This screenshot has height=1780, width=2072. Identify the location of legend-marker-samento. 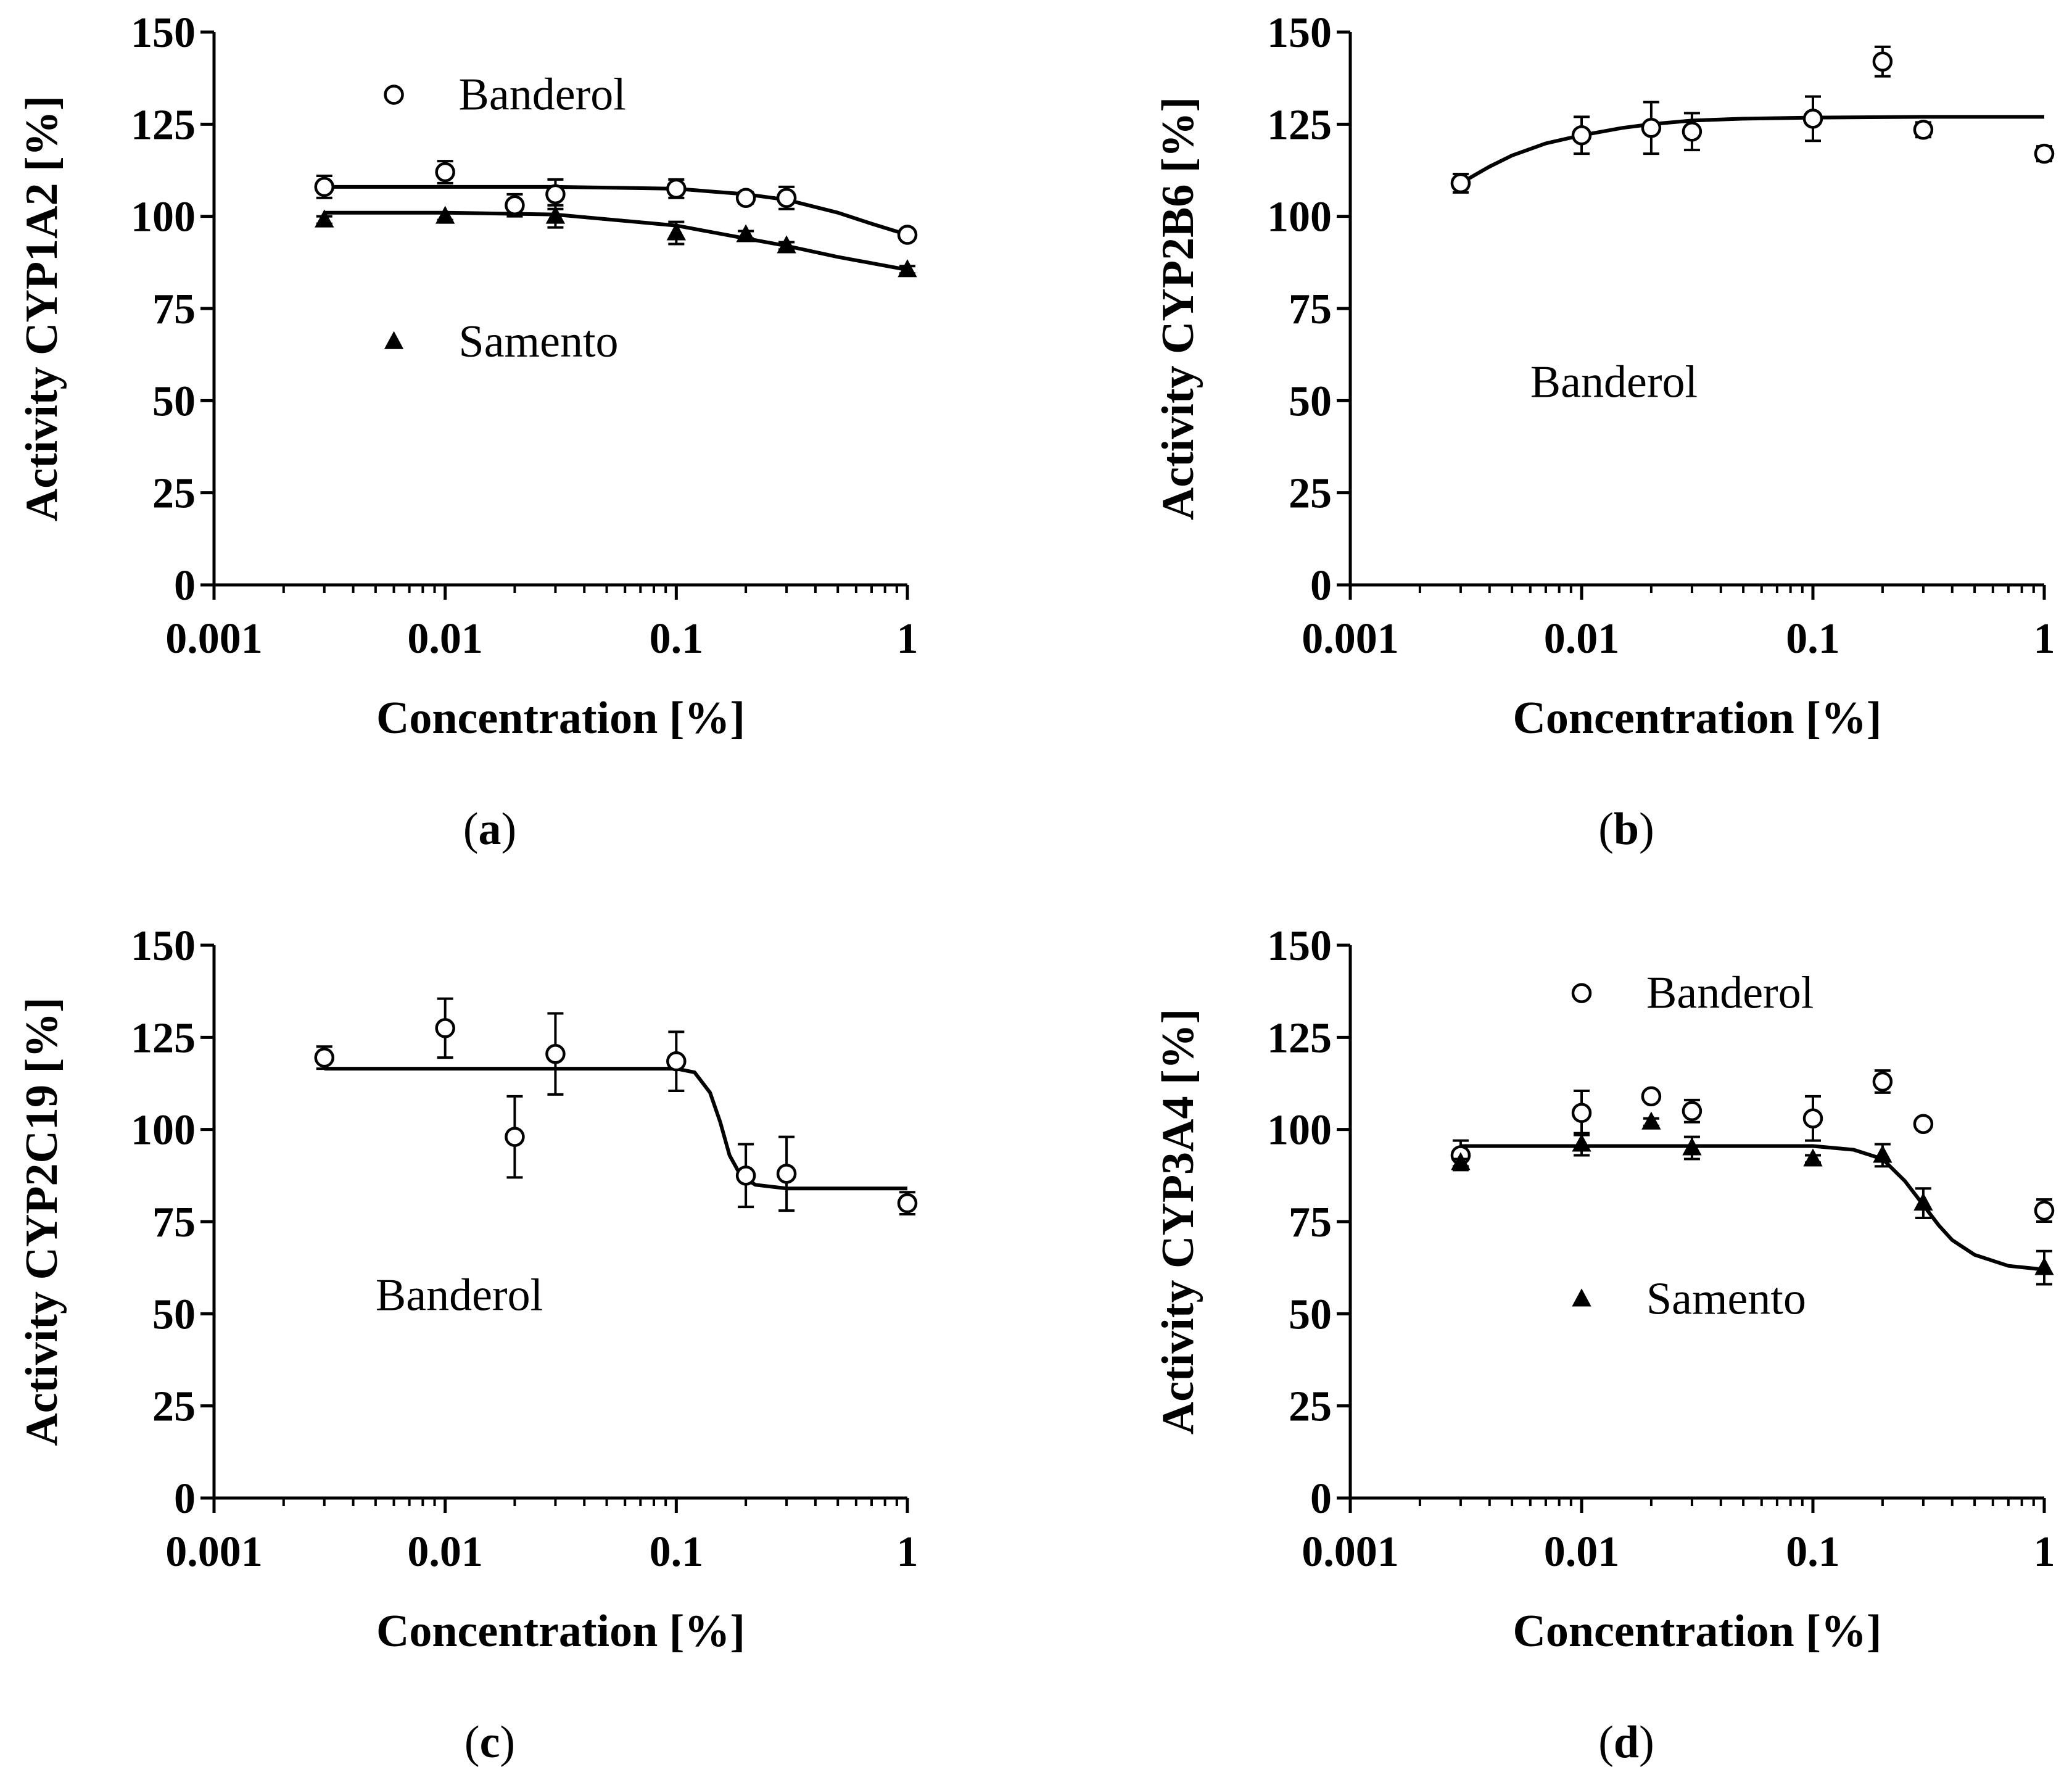
(1582, 1297).